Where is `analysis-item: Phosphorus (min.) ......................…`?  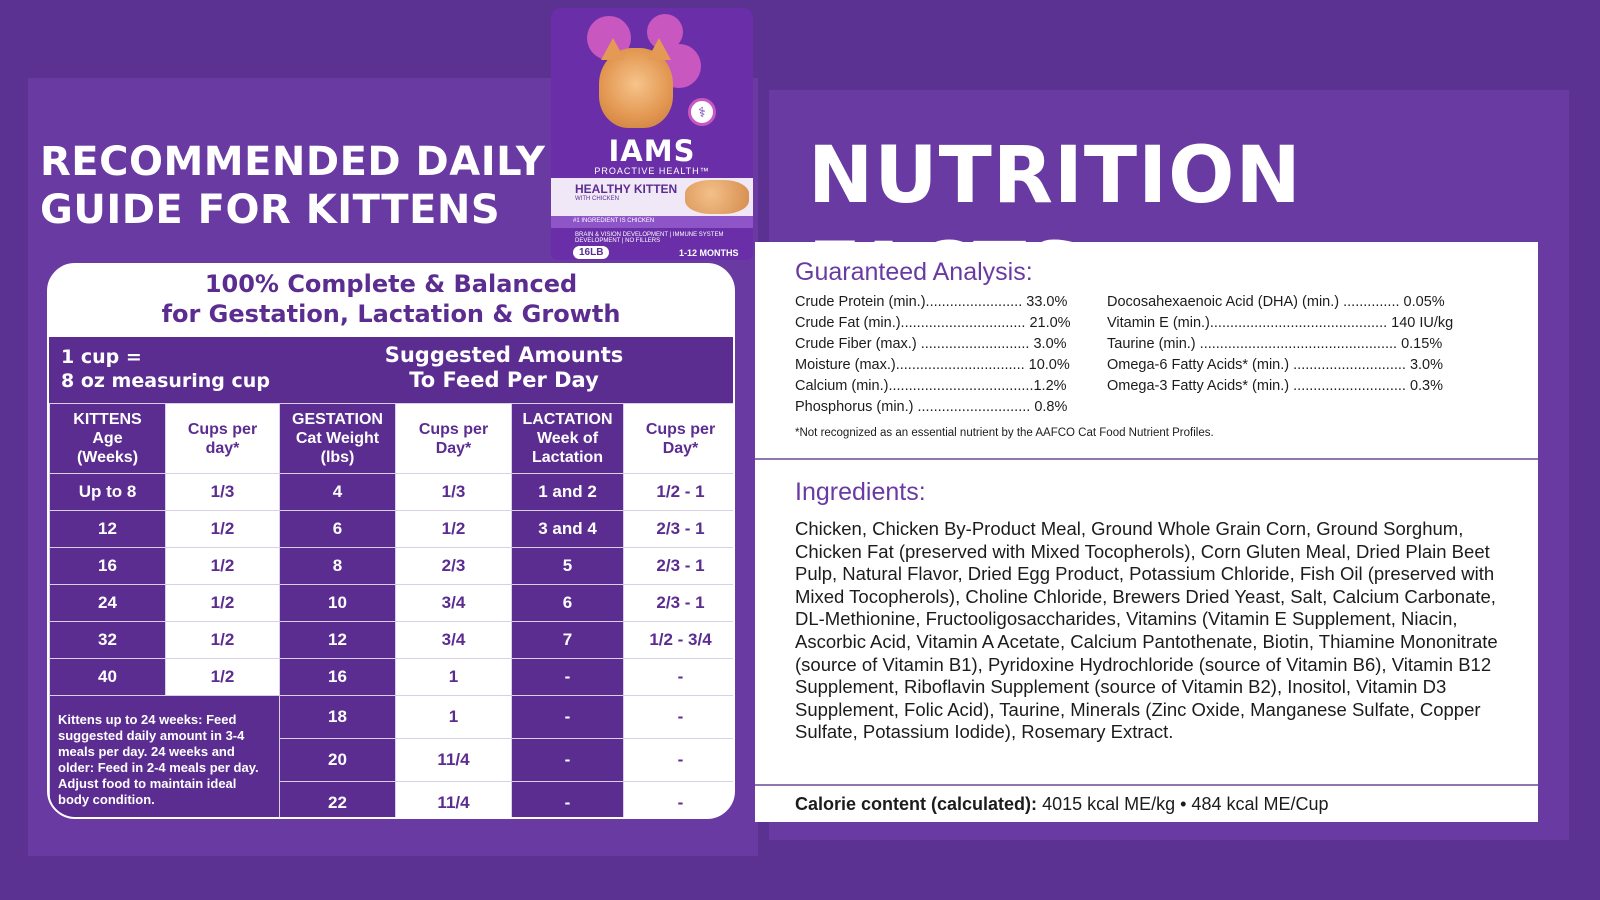 analysis-item: Phosphorus (min.) ......................… is located at coordinates (931, 407).